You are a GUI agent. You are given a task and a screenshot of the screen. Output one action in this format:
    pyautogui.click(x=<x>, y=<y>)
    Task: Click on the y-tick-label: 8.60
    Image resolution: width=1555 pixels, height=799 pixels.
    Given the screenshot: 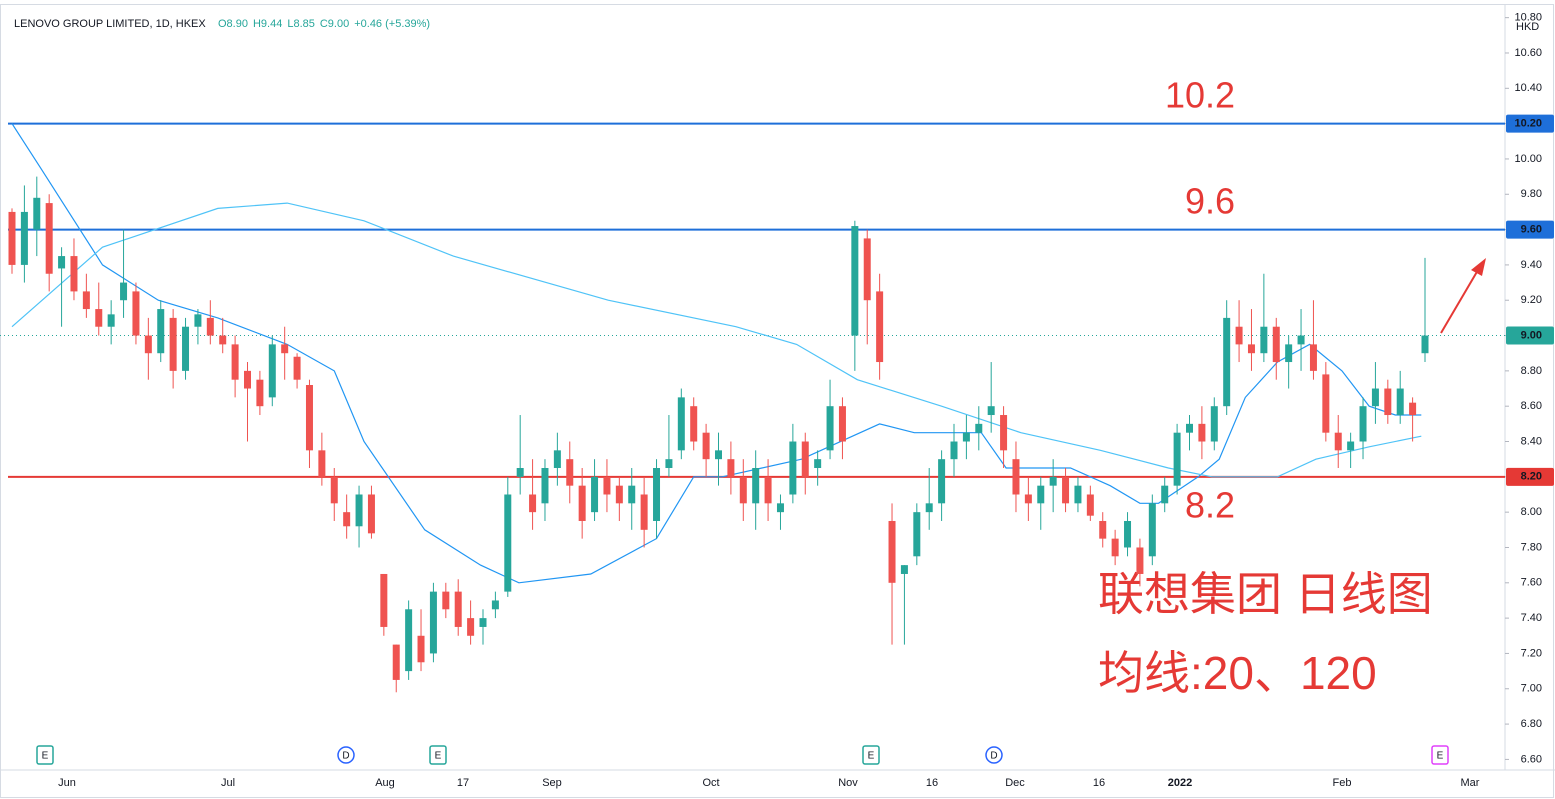 What is the action you would take?
    pyautogui.click(x=1531, y=406)
    